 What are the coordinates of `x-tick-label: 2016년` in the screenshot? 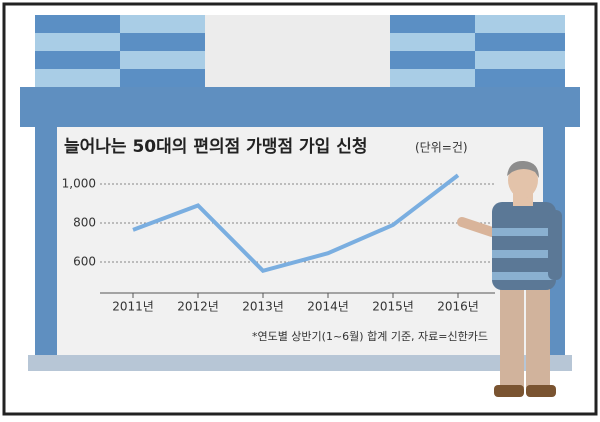 It's located at (458, 307).